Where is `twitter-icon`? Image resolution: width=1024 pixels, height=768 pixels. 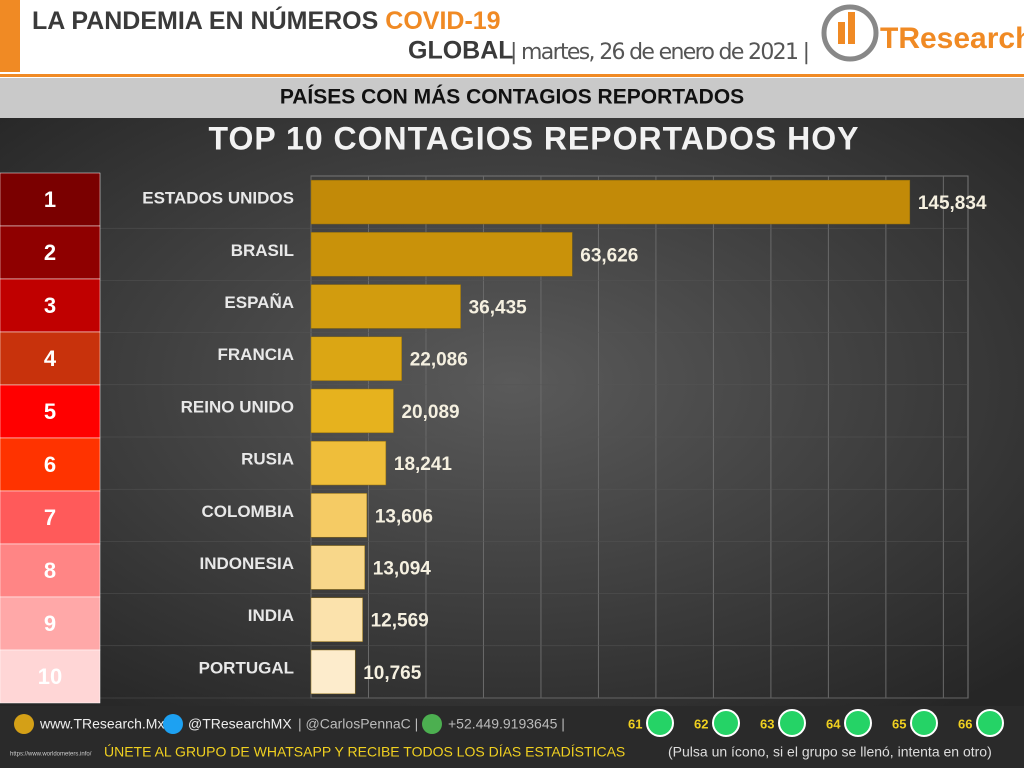 twitter-icon is located at coordinates (173, 724).